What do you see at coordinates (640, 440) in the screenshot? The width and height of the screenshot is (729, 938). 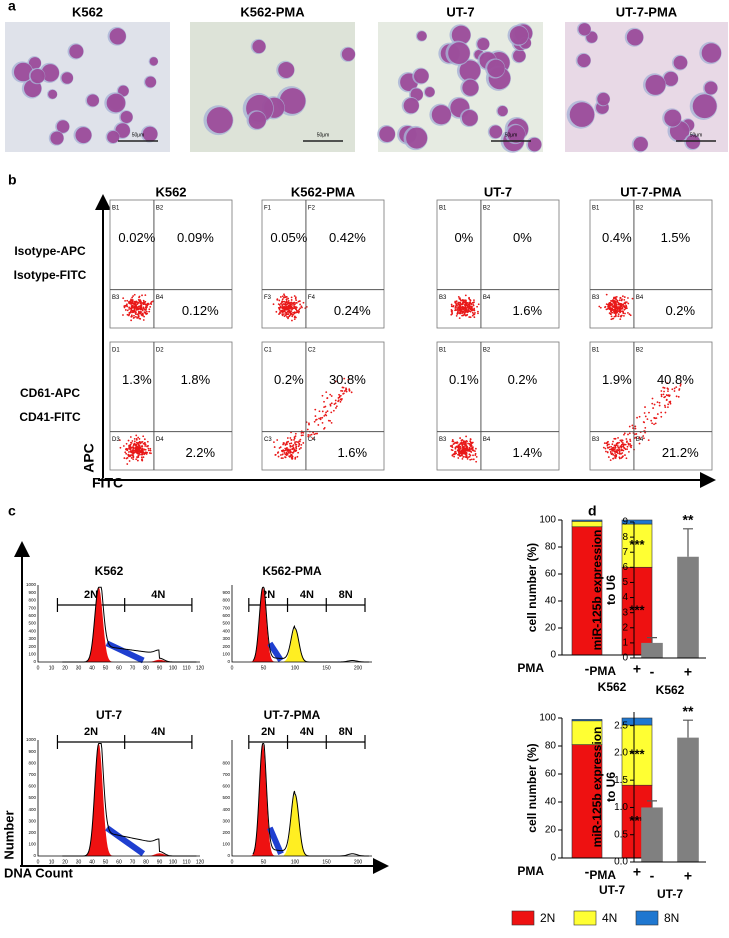 I see `quadrant-tag: B4` at bounding box center [640, 440].